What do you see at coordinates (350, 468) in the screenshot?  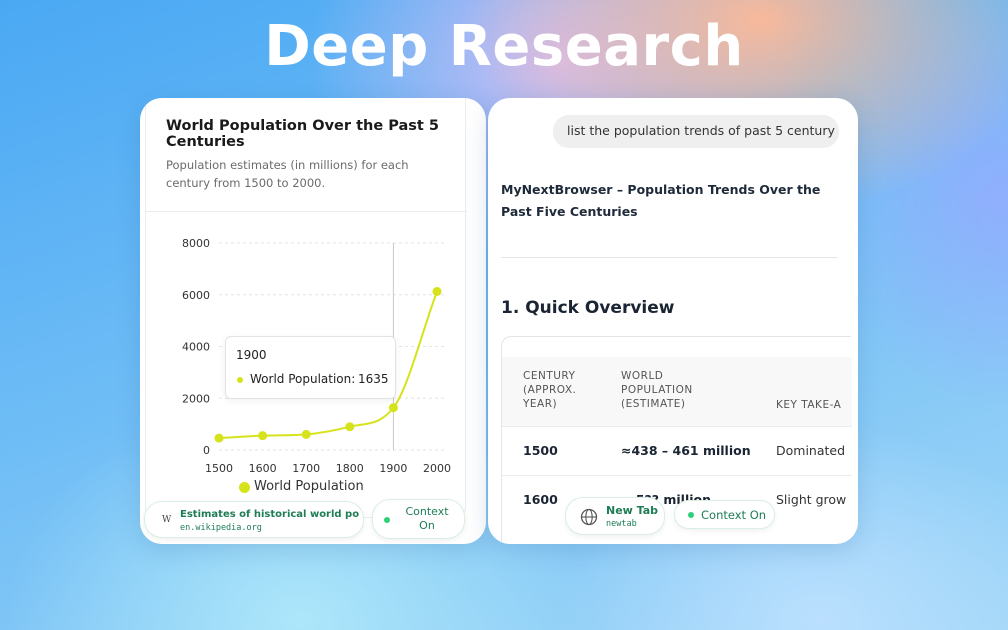 I see `x-tick-label: 1800` at bounding box center [350, 468].